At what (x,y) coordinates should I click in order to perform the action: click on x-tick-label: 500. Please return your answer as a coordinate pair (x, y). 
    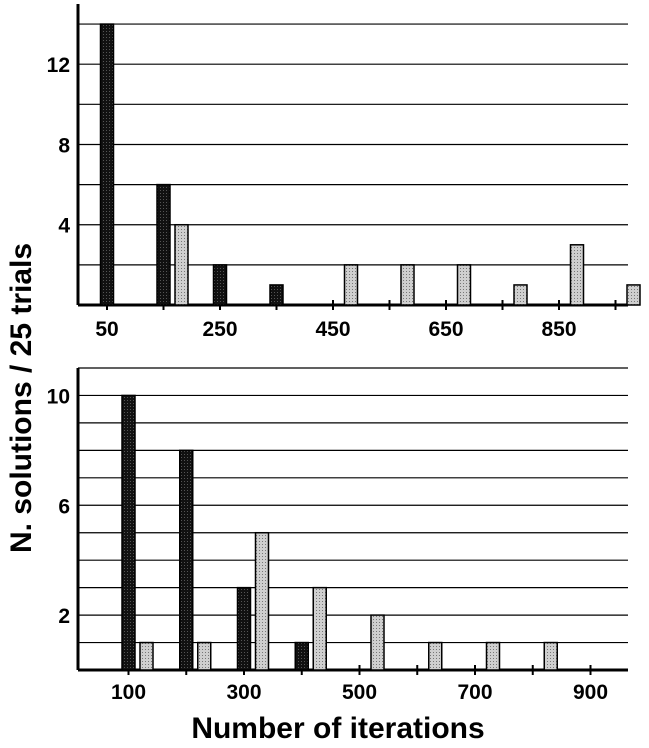
    Looking at the image, I should click on (359, 692).